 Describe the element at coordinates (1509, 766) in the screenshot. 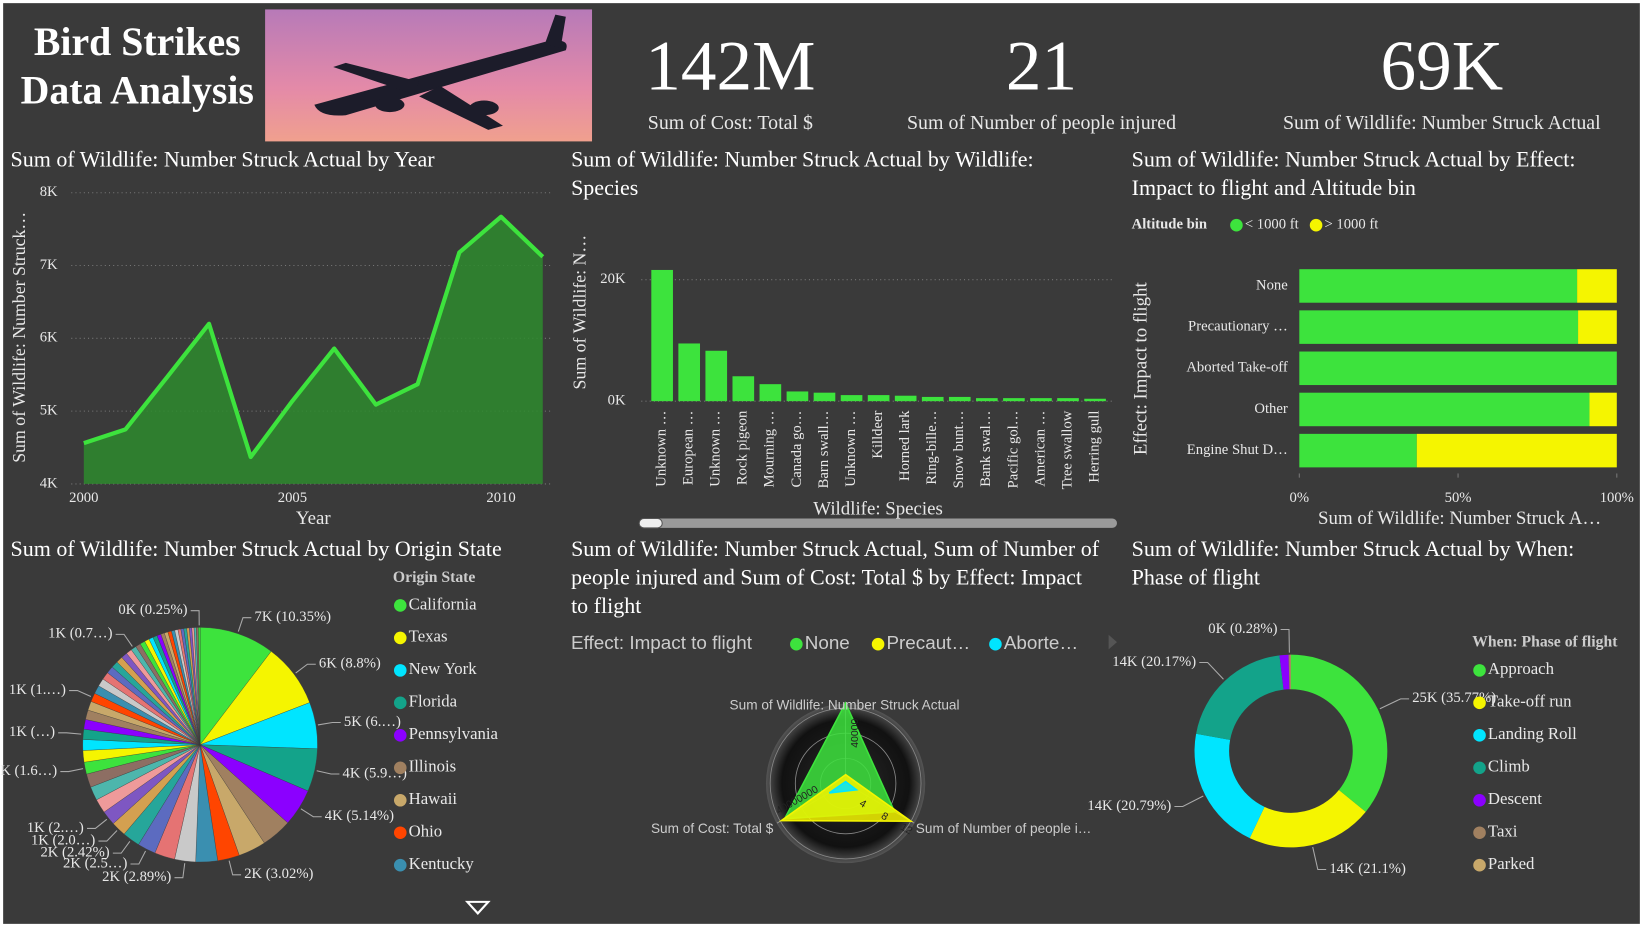

I see `legend-label: Climb` at that location.